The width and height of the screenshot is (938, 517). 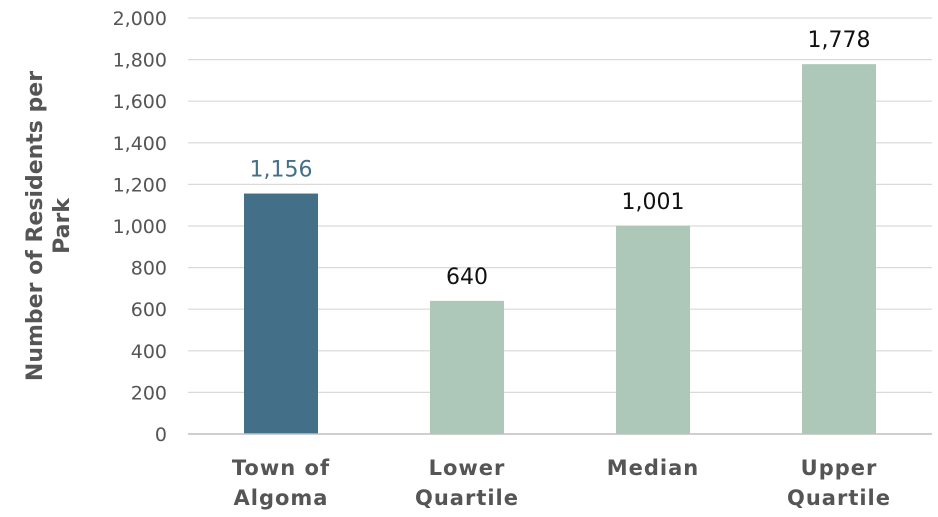 What do you see at coordinates (140, 19) in the screenshot?
I see `y-tick-label: 2,000` at bounding box center [140, 19].